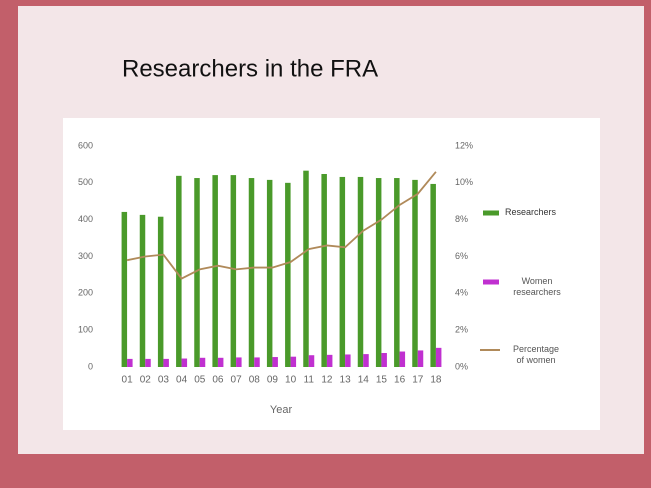  What do you see at coordinates (531, 212) in the screenshot?
I see `legend-label: Researchers` at bounding box center [531, 212].